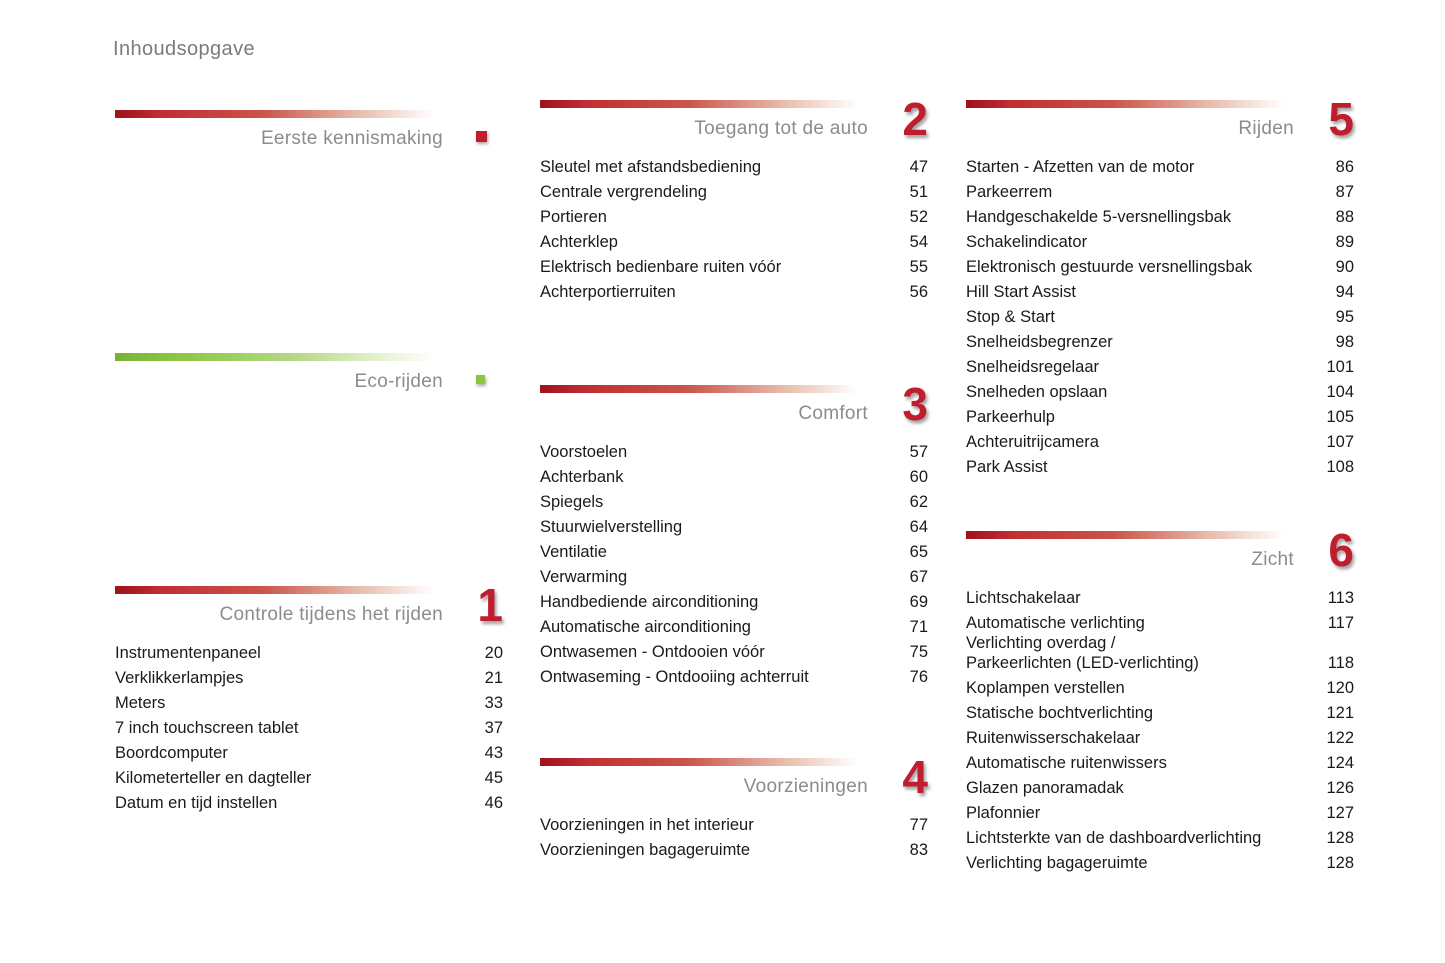  Describe the element at coordinates (179, 678) in the screenshot. I see `toc-entry-label: Verklikkerlampjes` at that location.